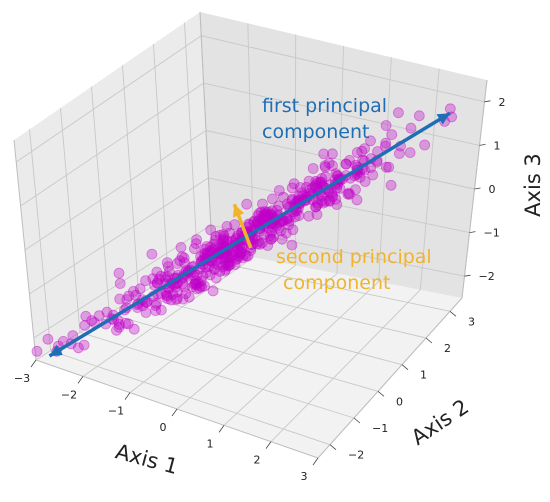  What do you see at coordinates (447, 348) in the screenshot?
I see `y-tick-label: 2` at bounding box center [447, 348].